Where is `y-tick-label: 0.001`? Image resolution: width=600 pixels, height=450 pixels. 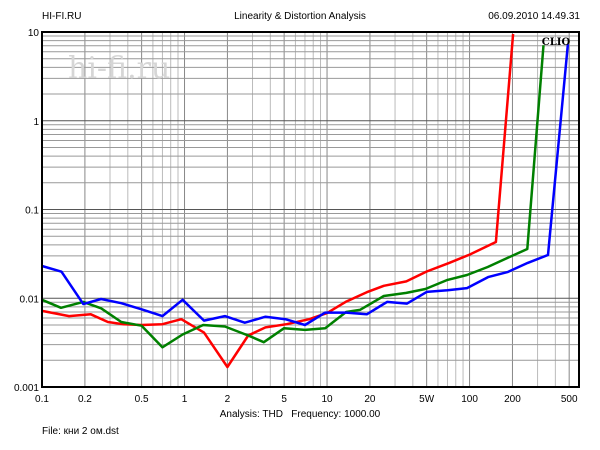 y-tick-label: 0.001 is located at coordinates (26, 388).